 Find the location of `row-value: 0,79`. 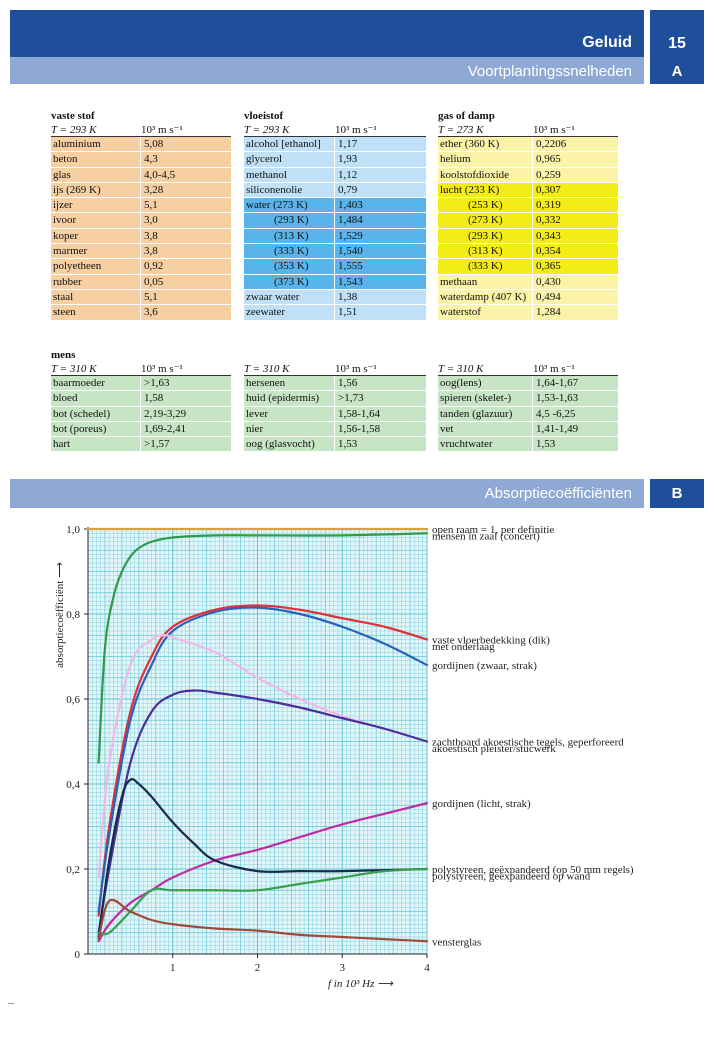

row-value: 0,79 is located at coordinates (348, 189).